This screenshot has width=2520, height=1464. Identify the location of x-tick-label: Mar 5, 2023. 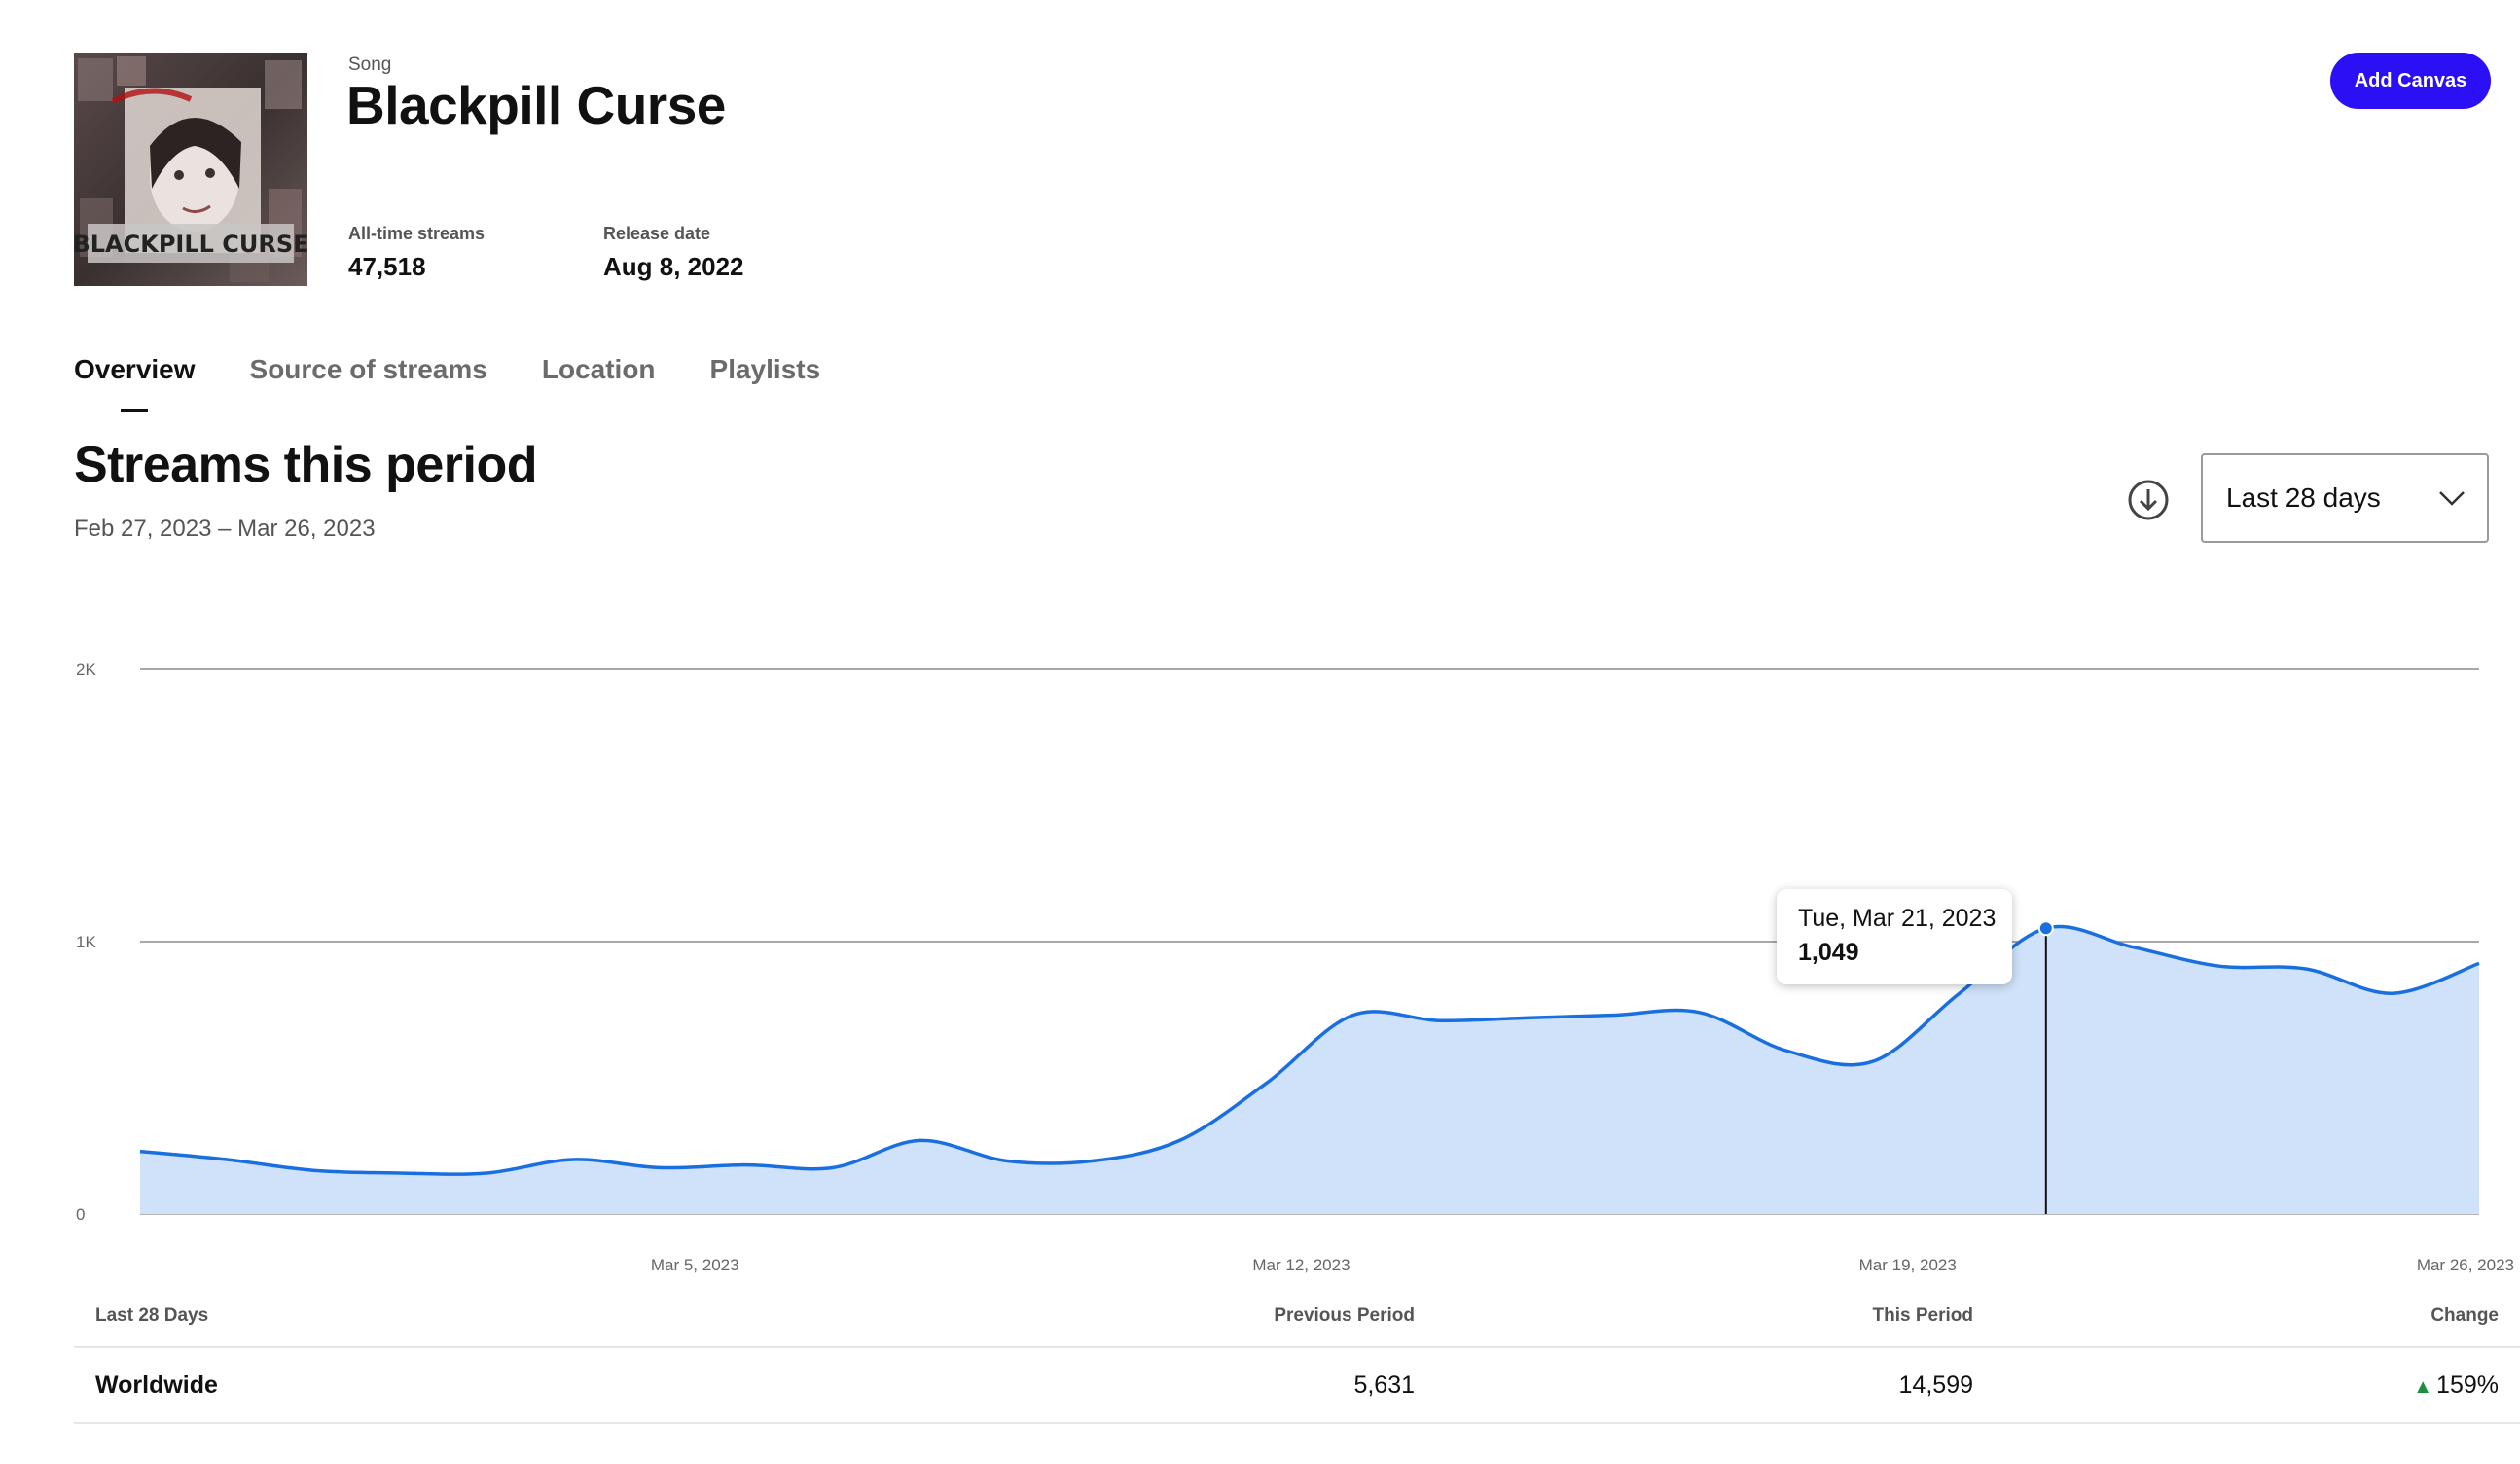
(695, 1265).